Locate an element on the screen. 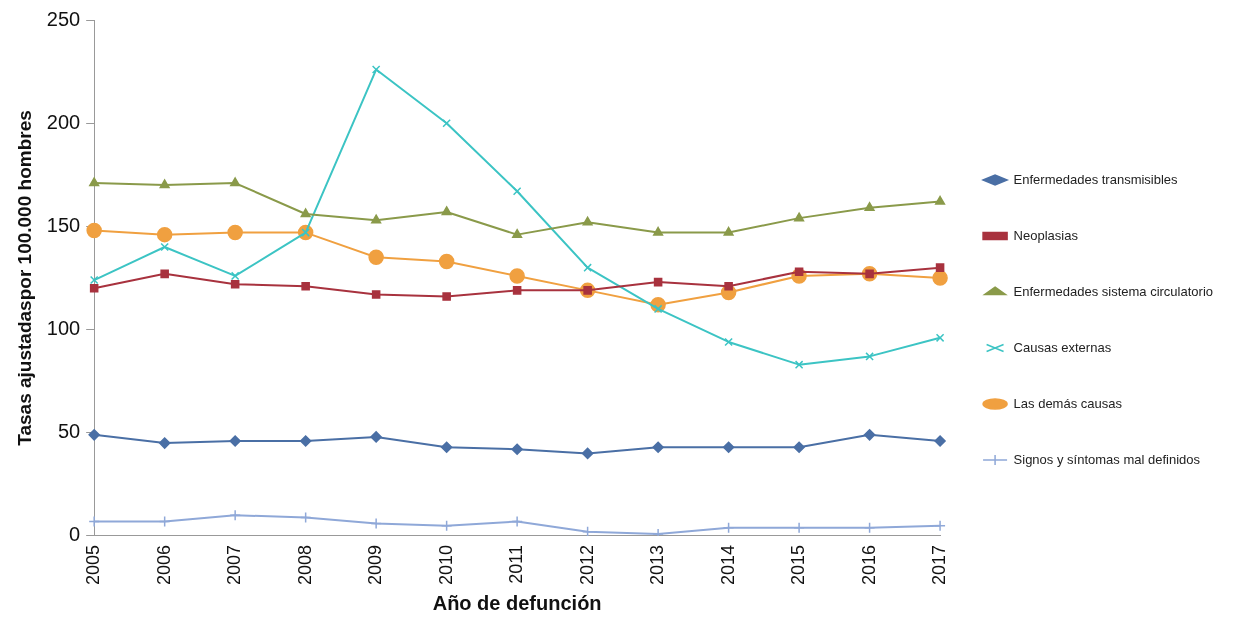 Image resolution: width=1243 pixels, height=630 pixels. legend-label: Neoplasias is located at coordinates (1046, 235).